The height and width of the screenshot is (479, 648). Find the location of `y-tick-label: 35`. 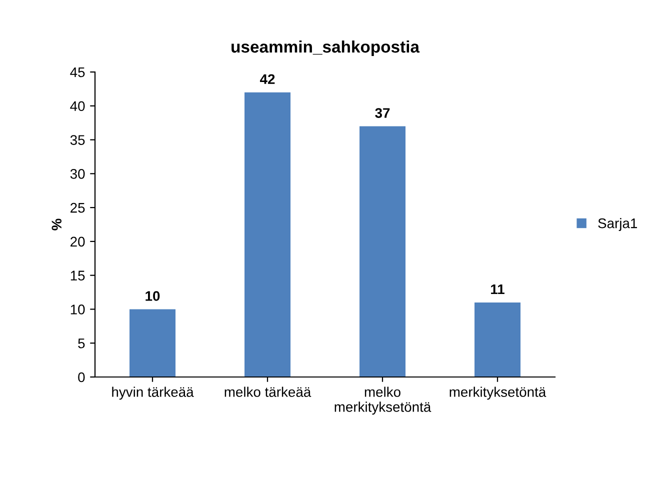

y-tick-label: 35 is located at coordinates (77, 140).